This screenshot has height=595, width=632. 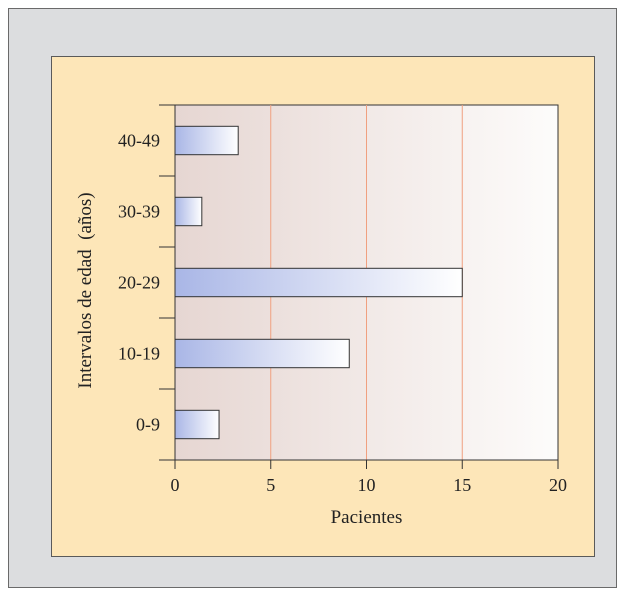 I want to click on x-tick-label-5: 5, so click(x=270, y=485).